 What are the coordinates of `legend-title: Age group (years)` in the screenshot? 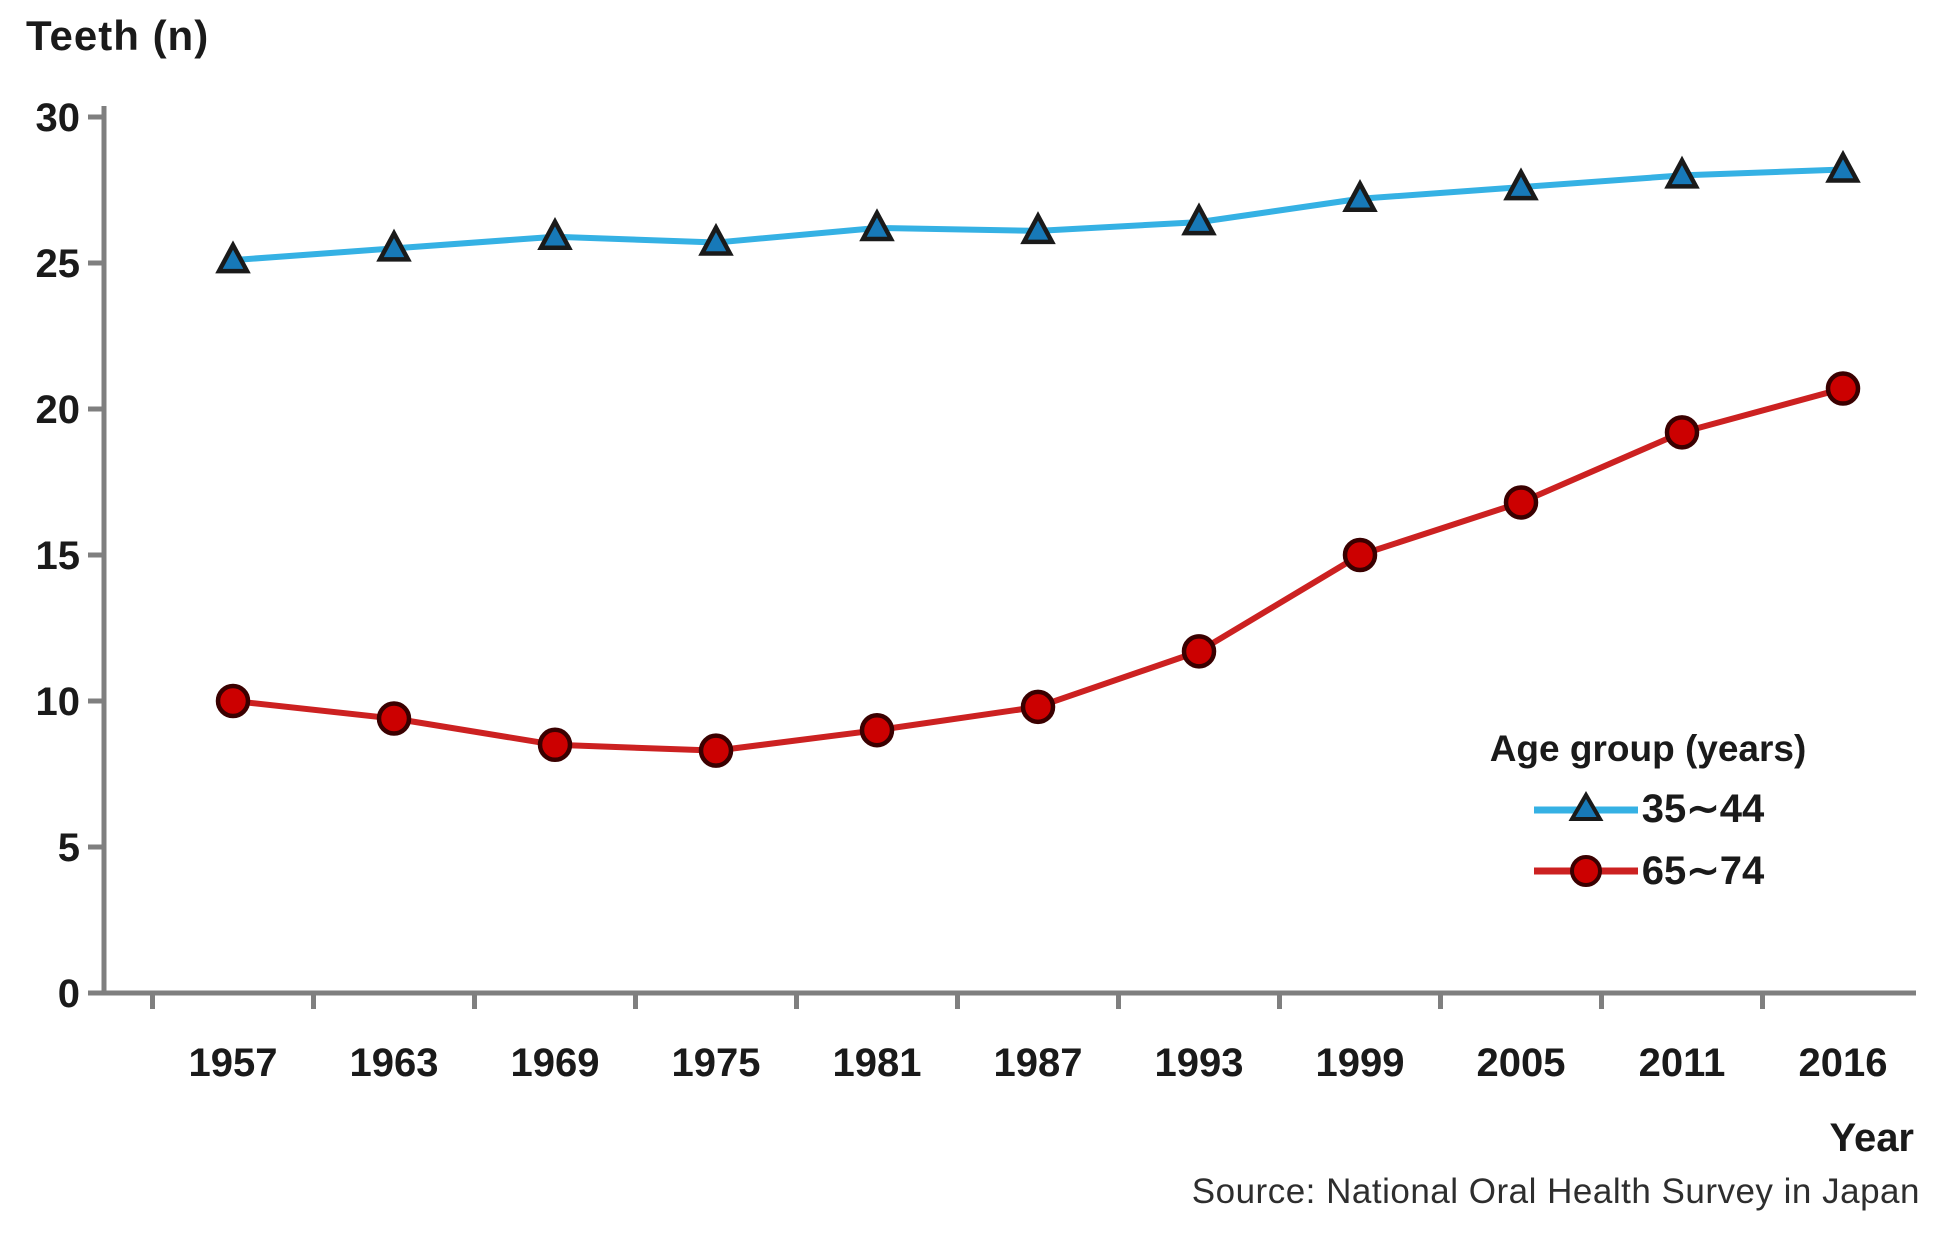 It's located at (1648, 748).